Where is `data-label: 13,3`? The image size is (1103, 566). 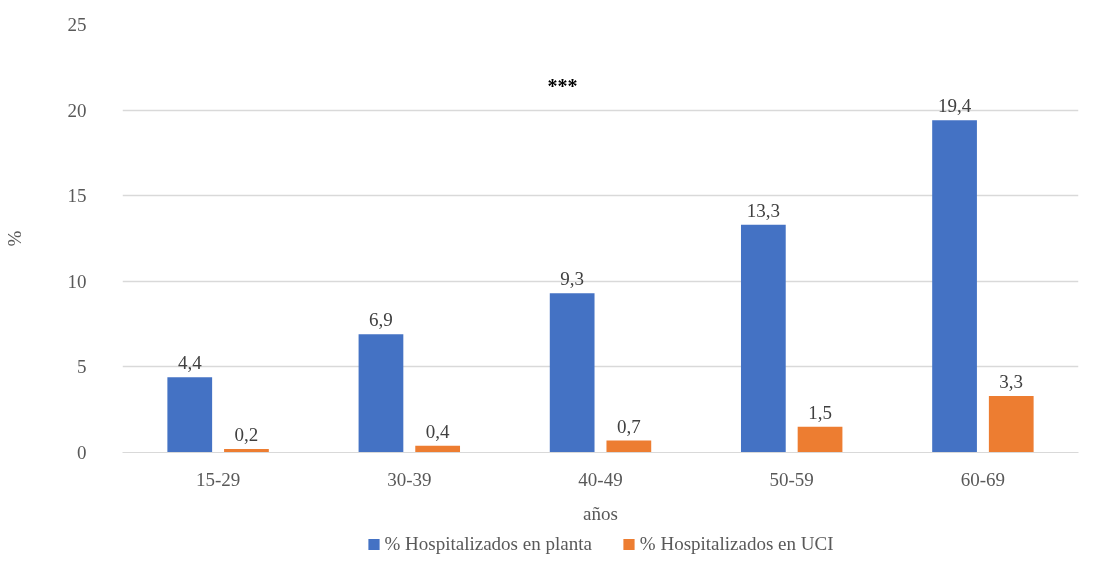
data-label: 13,3 is located at coordinates (763, 210).